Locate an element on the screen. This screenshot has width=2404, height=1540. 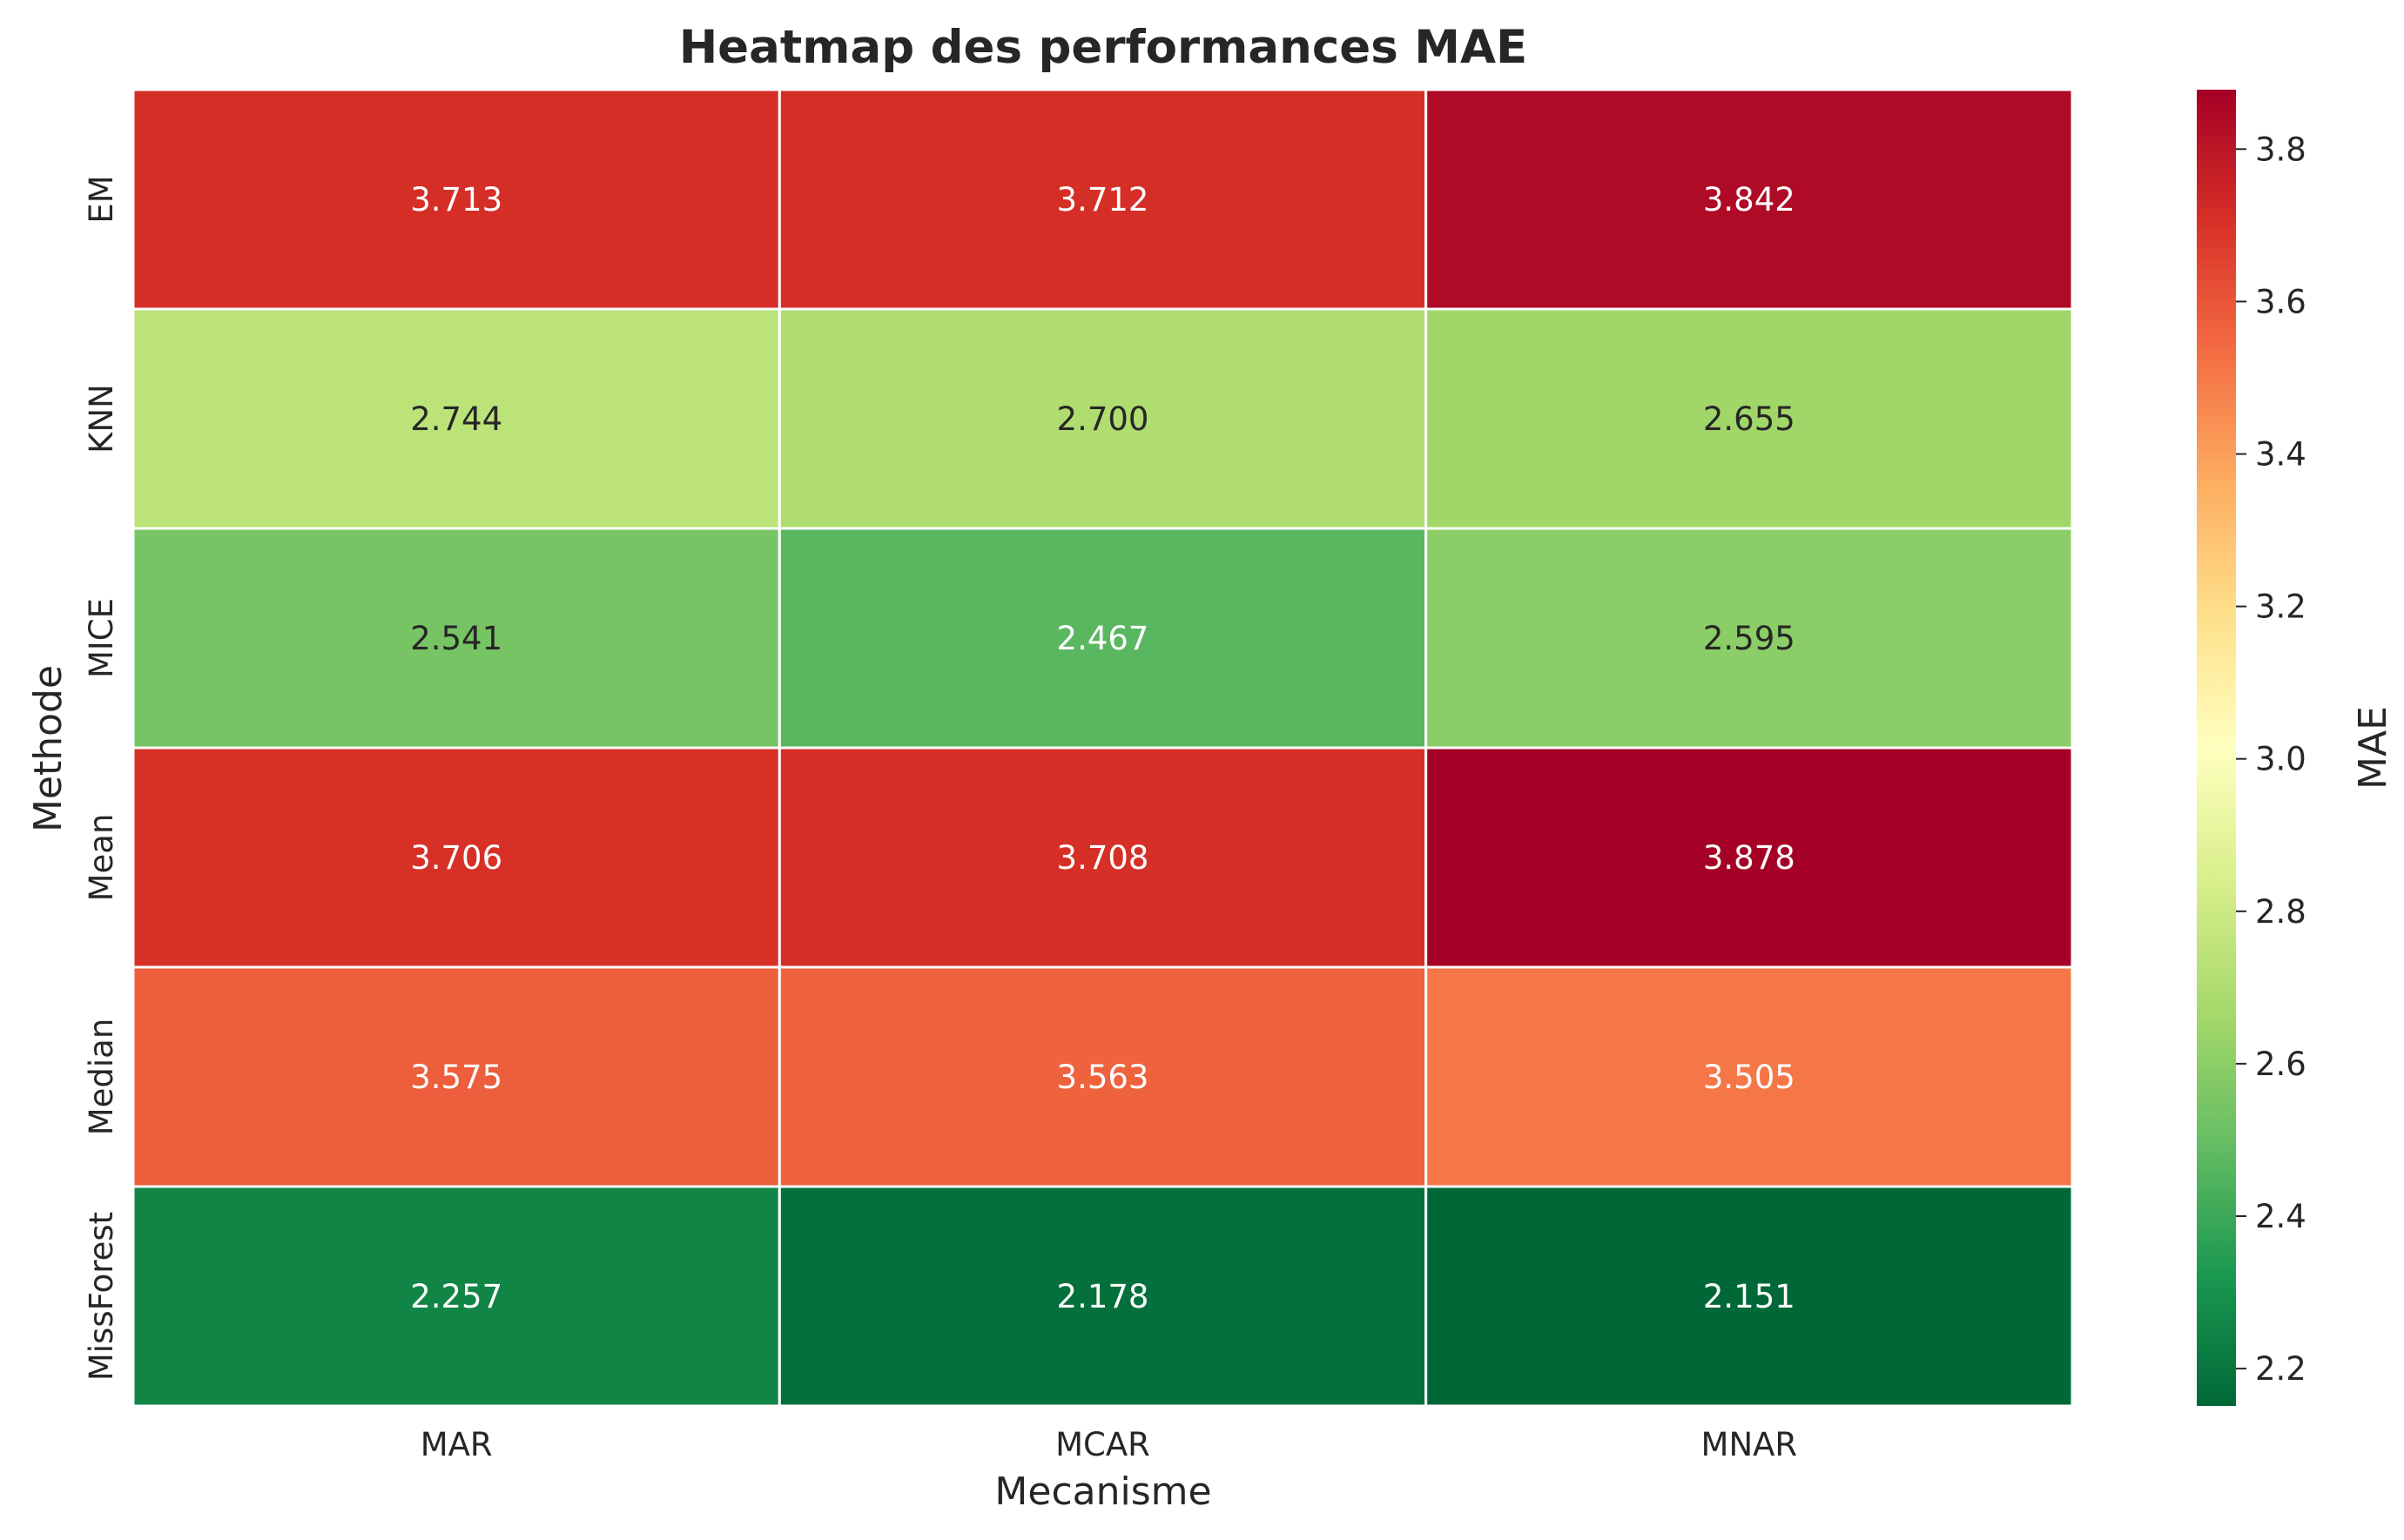
cell-value-label: 2.744 is located at coordinates (456, 419).